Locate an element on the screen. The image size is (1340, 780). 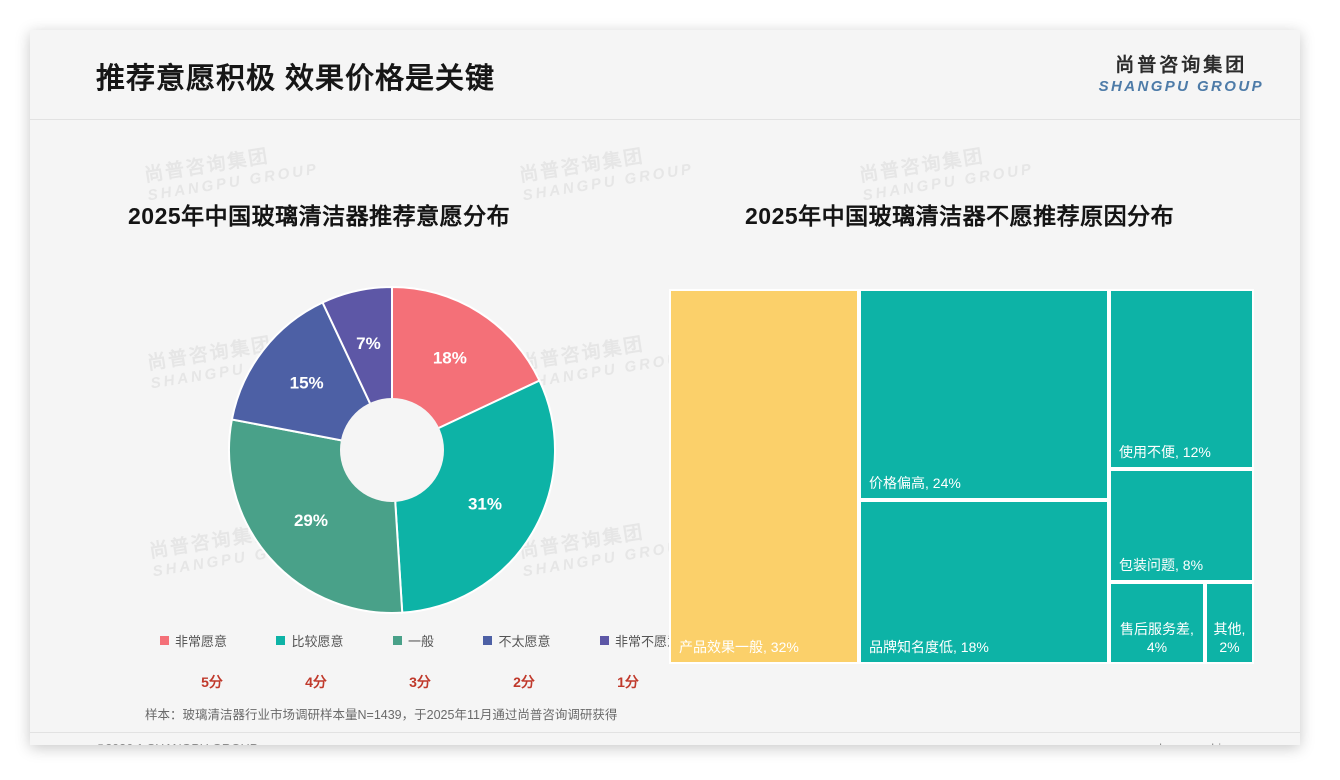
recommendation-willingness-donut-chart: 18% 31% 29% 15% 7% is located at coordinates (392, 450).